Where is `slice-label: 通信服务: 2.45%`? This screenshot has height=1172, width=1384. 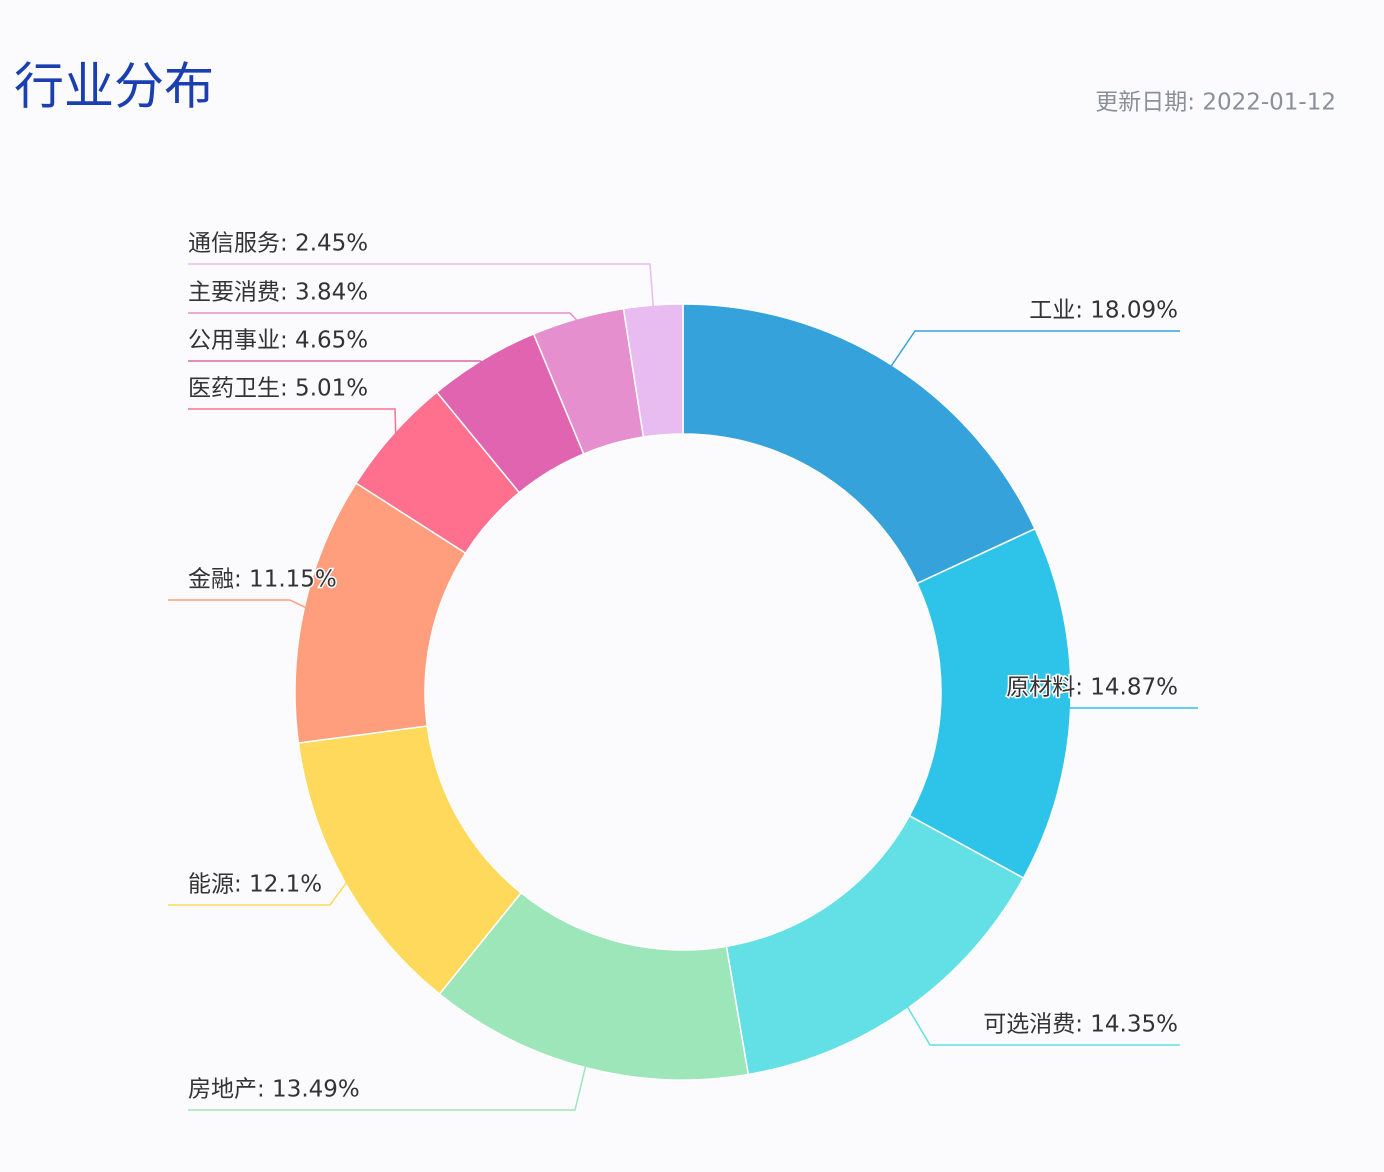
slice-label: 通信服务: 2.45% is located at coordinates (278, 244).